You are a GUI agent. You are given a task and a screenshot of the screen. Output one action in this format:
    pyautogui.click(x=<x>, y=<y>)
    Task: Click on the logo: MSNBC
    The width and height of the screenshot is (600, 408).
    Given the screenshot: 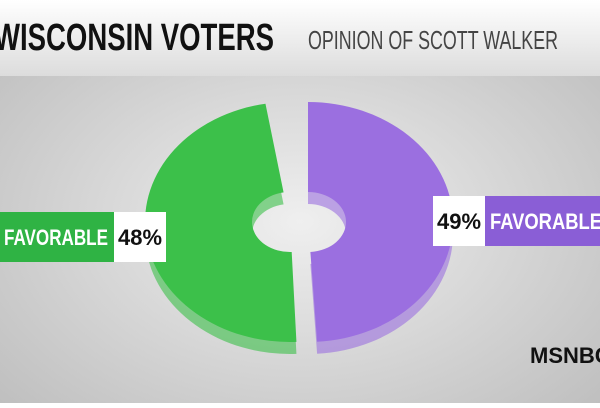 What is the action you would take?
    pyautogui.click(x=565, y=355)
    